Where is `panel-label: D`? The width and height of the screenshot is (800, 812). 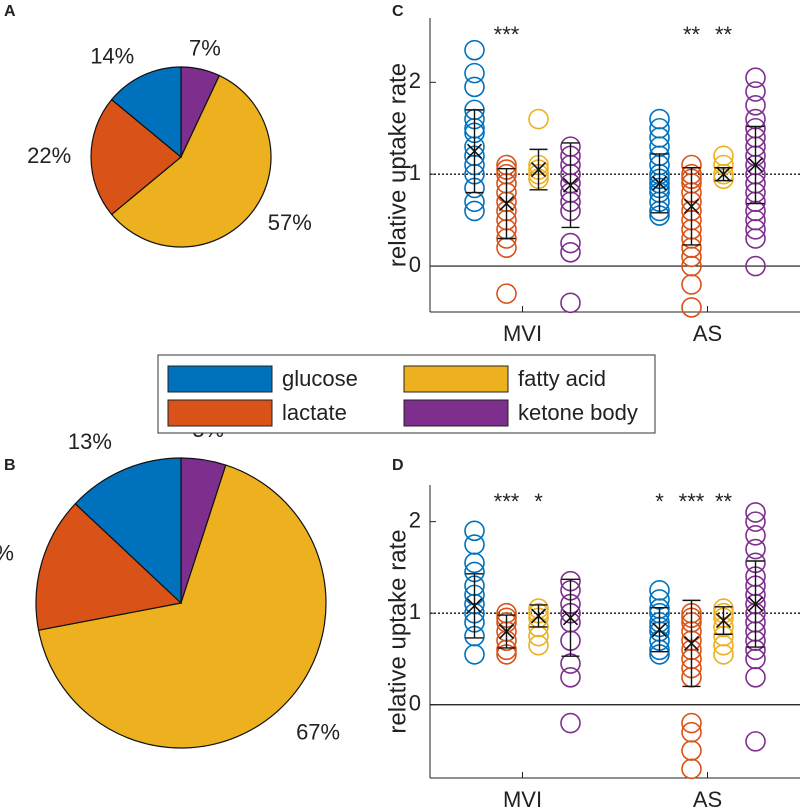 panel-label: D is located at coordinates (398, 465).